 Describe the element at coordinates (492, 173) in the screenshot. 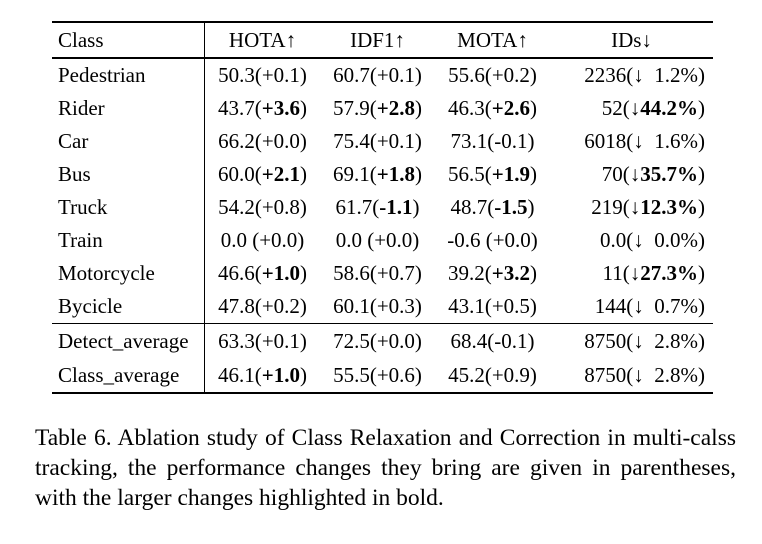

I see `cell-mota: 56.5(+1.9)` at that location.